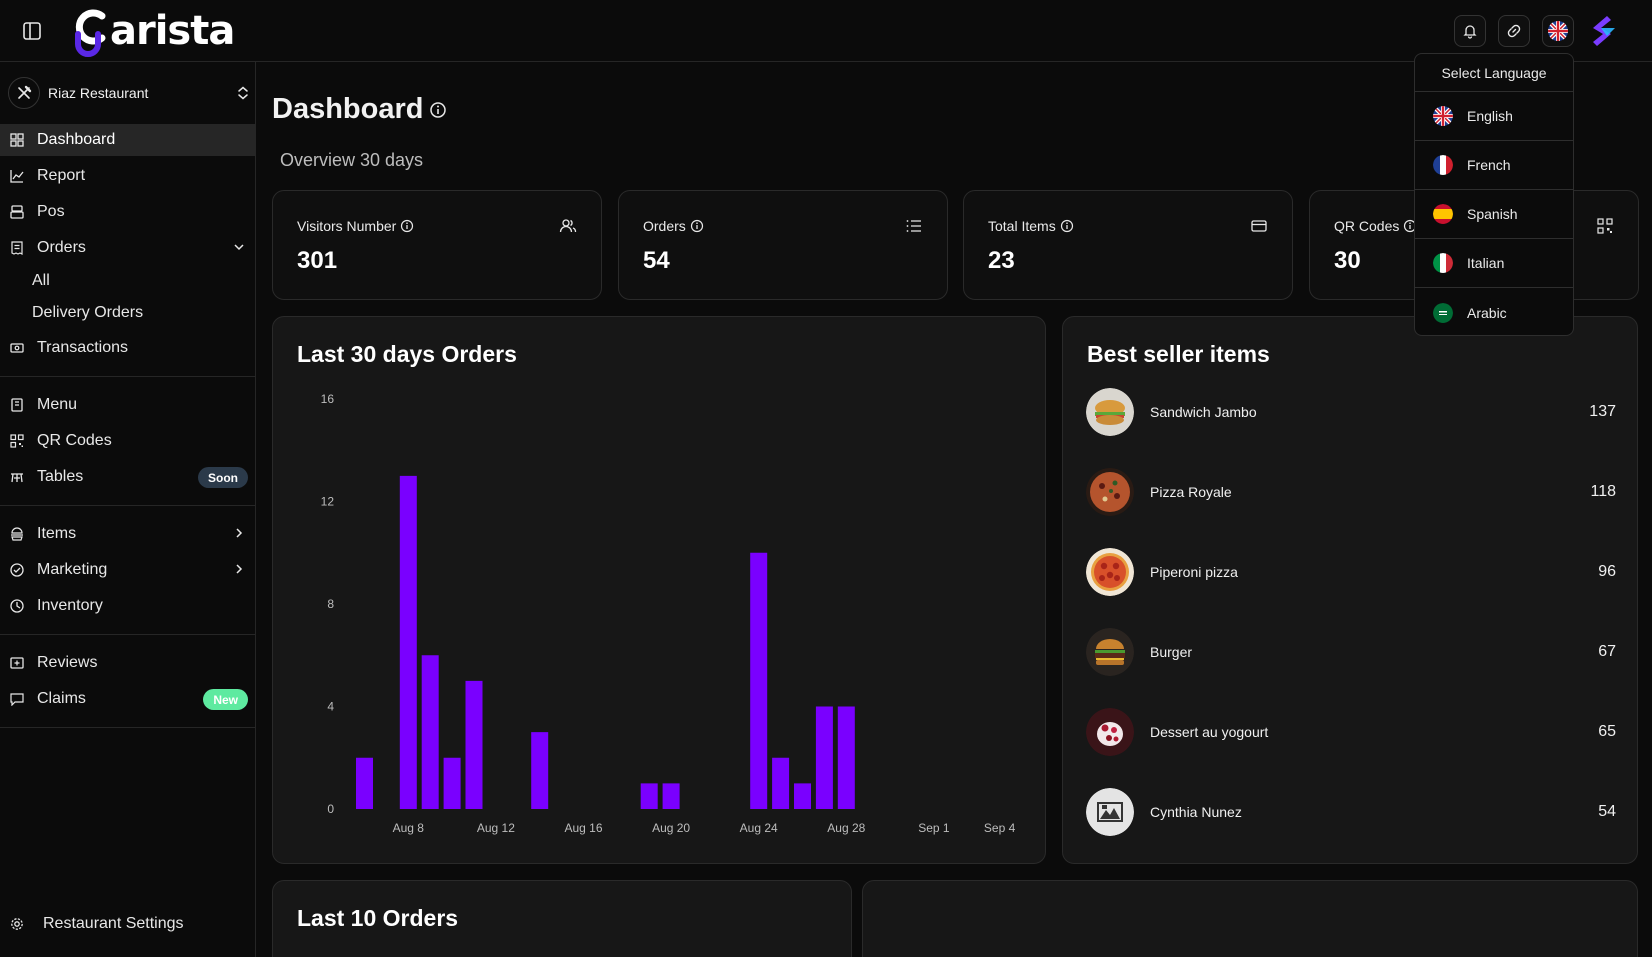 The width and height of the screenshot is (1652, 957). Describe the element at coordinates (1351, 492) in the screenshot. I see `list-item: Pizza Royale 118` at that location.